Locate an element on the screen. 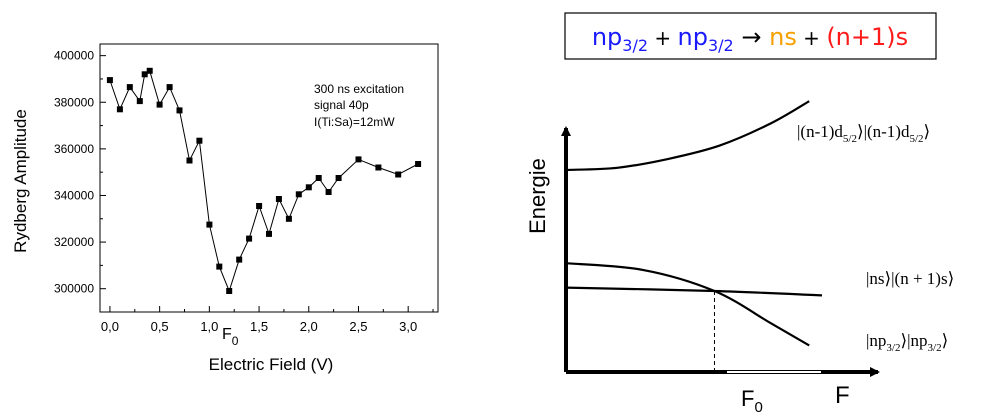  x-tick-label: 1,0 is located at coordinates (209, 326).